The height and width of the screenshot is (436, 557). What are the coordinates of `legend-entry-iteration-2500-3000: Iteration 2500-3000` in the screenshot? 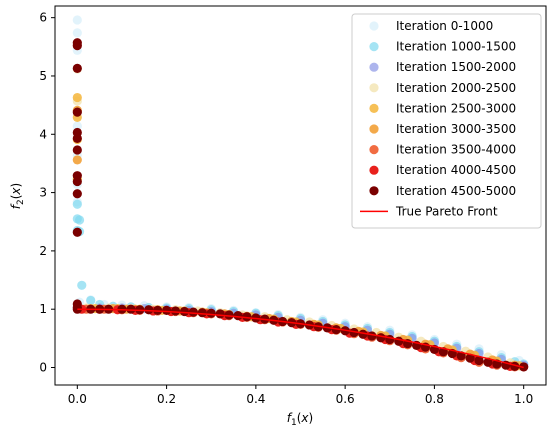 It's located at (442, 108).